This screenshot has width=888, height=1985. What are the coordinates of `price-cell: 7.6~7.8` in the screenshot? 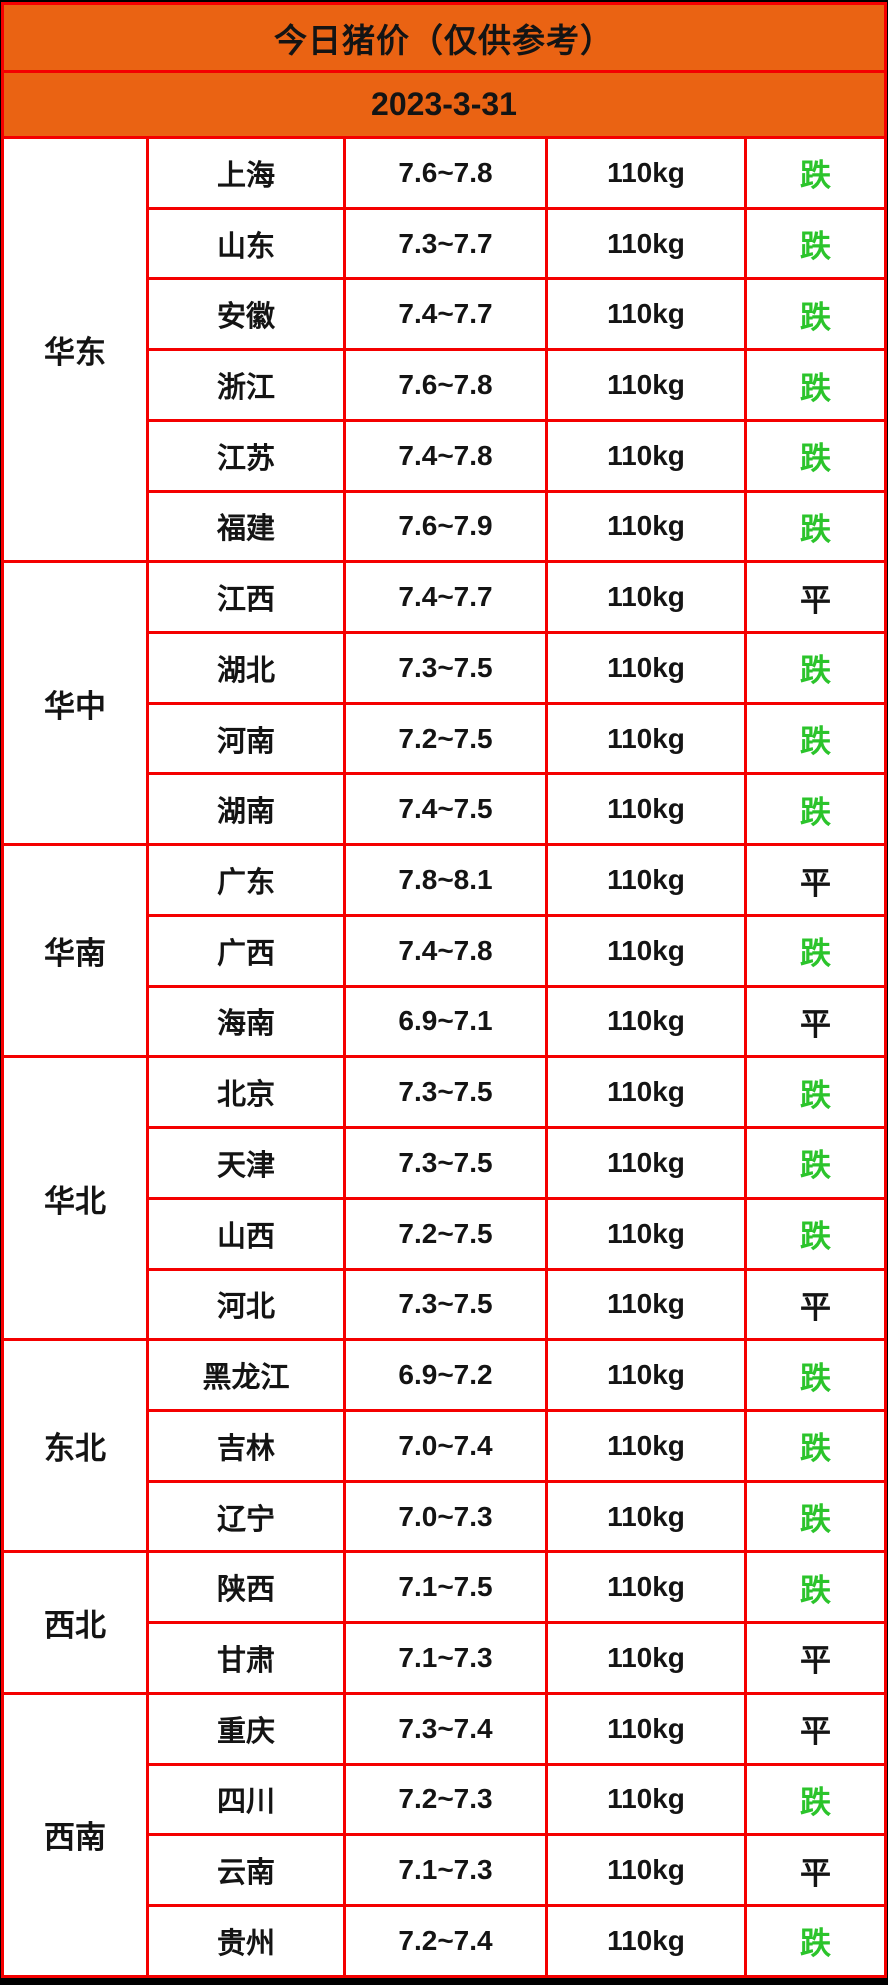 It's located at (445, 385).